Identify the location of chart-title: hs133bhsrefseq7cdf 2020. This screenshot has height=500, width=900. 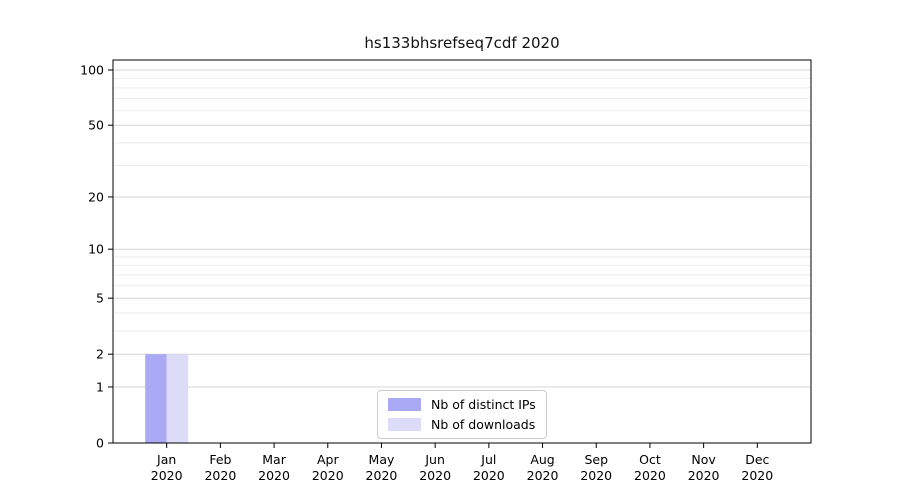
(462, 43).